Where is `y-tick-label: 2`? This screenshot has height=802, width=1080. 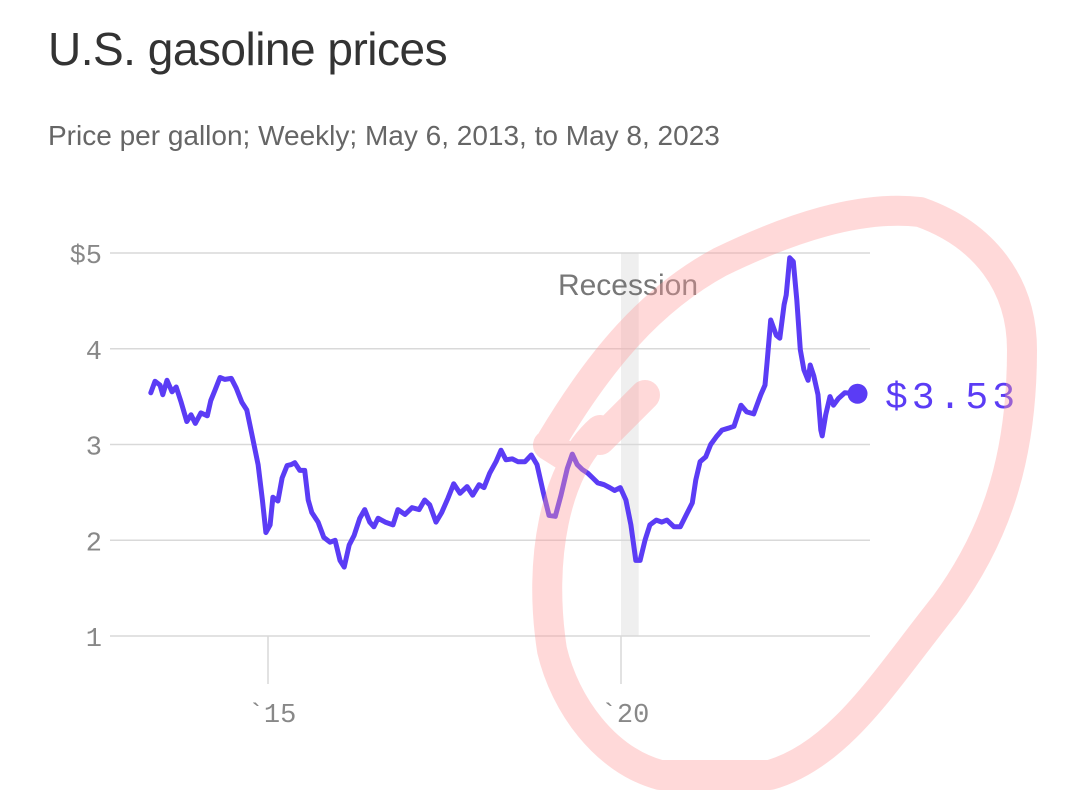 y-tick-label: 2 is located at coordinates (94, 544).